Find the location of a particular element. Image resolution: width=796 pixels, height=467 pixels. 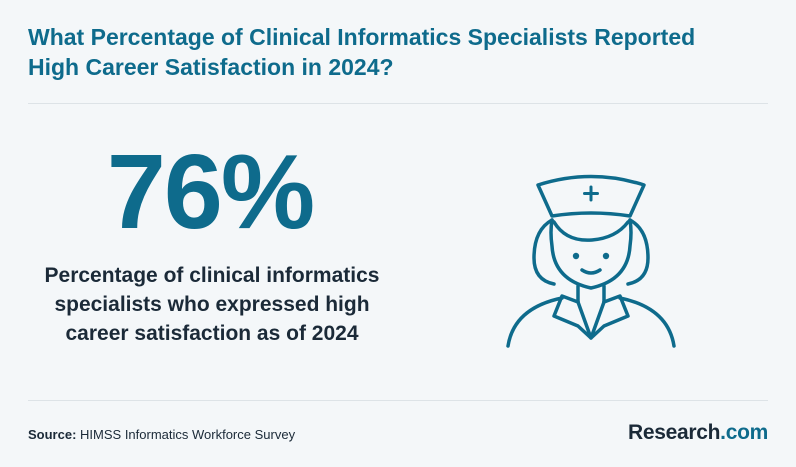

cross-icon is located at coordinates (591, 193).